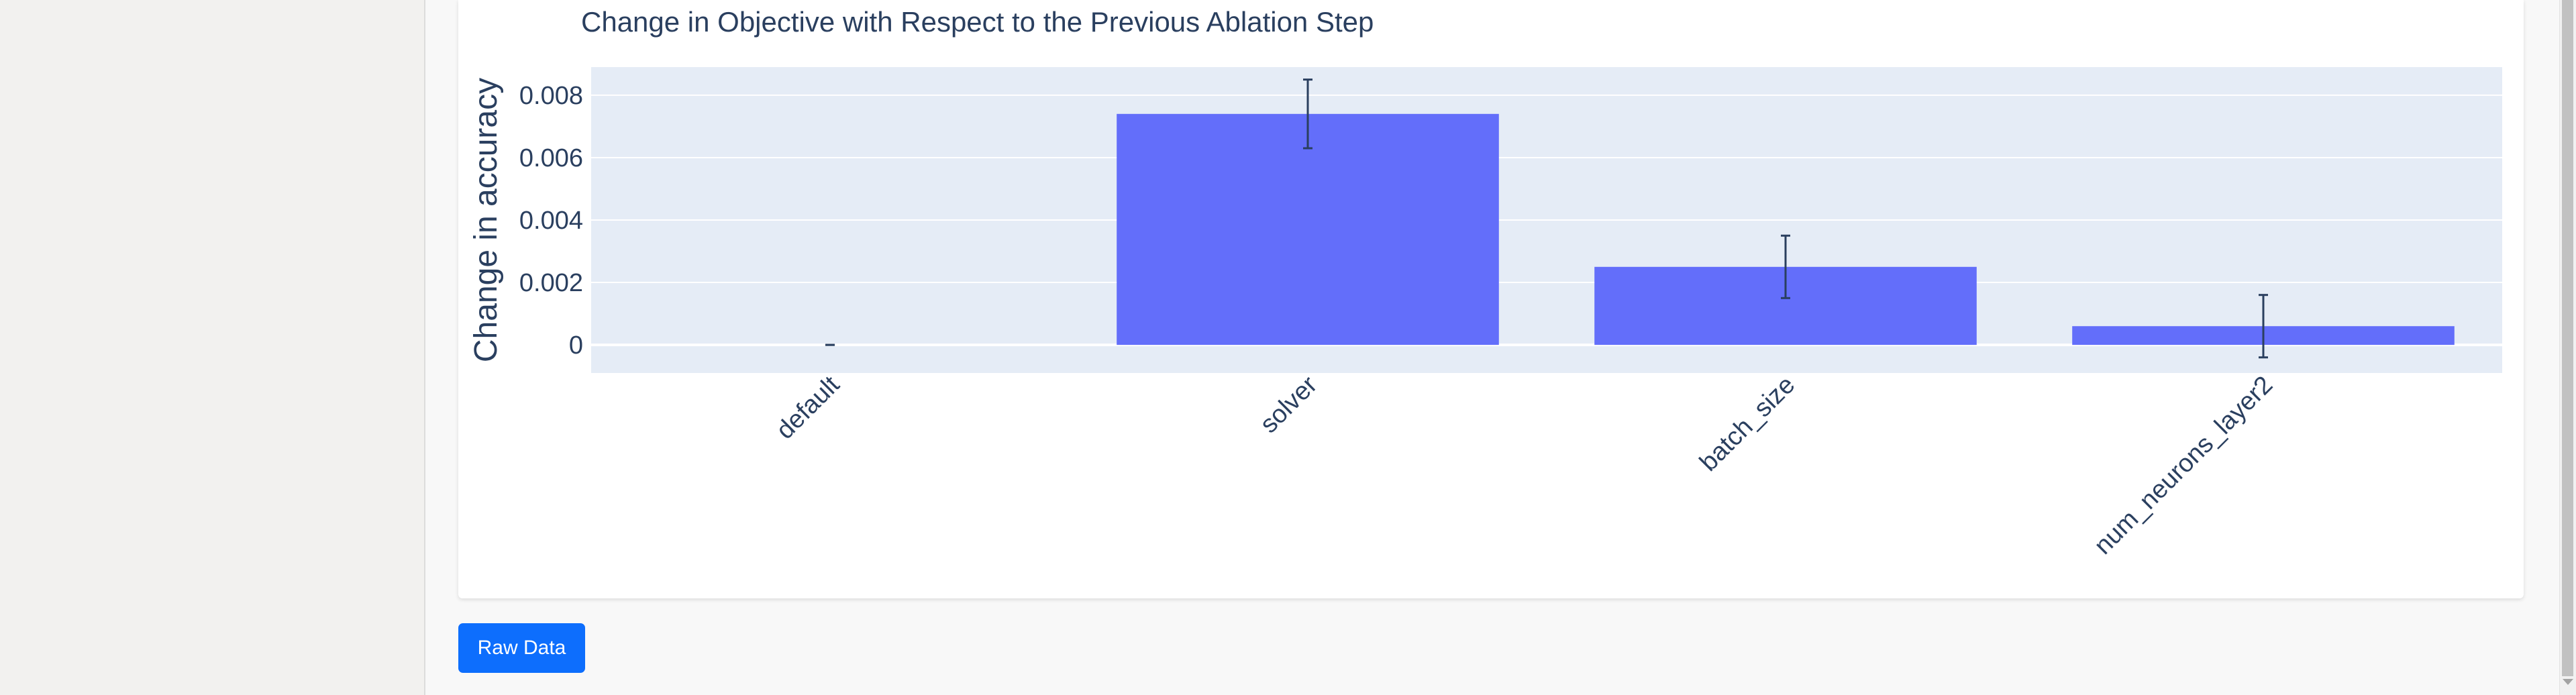 Image resolution: width=2576 pixels, height=695 pixels. What do you see at coordinates (486, 220) in the screenshot?
I see `y-axis-label: Change in accuracy` at bounding box center [486, 220].